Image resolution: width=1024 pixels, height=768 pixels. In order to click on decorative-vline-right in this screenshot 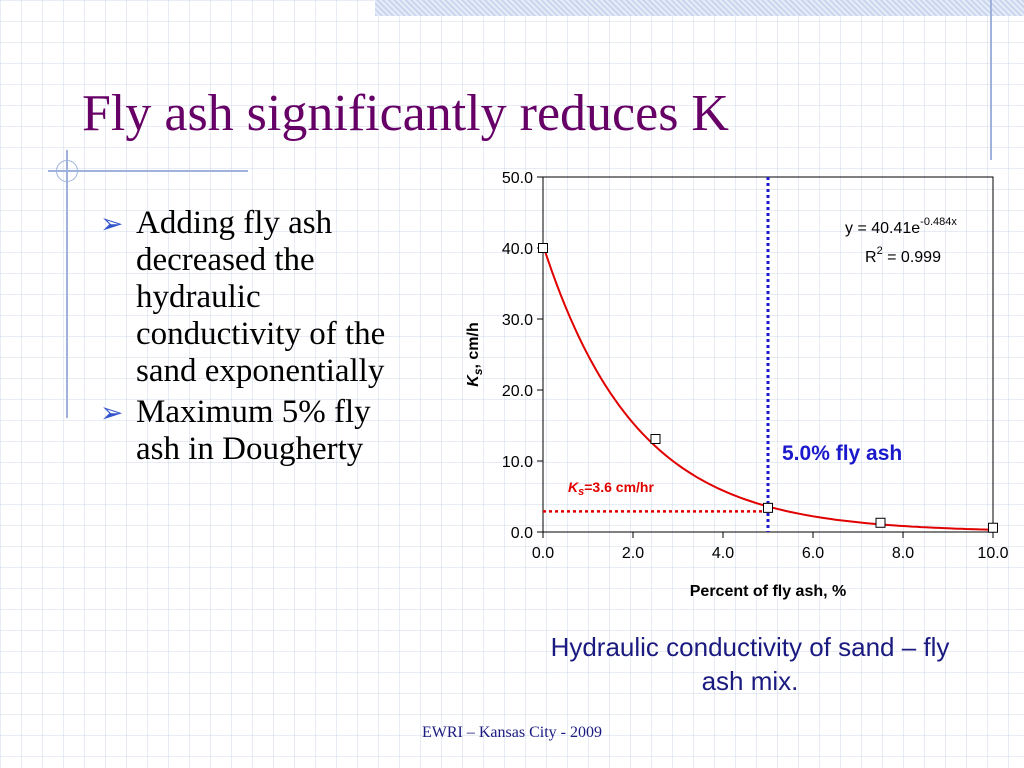, I will do `click(991, 80)`.